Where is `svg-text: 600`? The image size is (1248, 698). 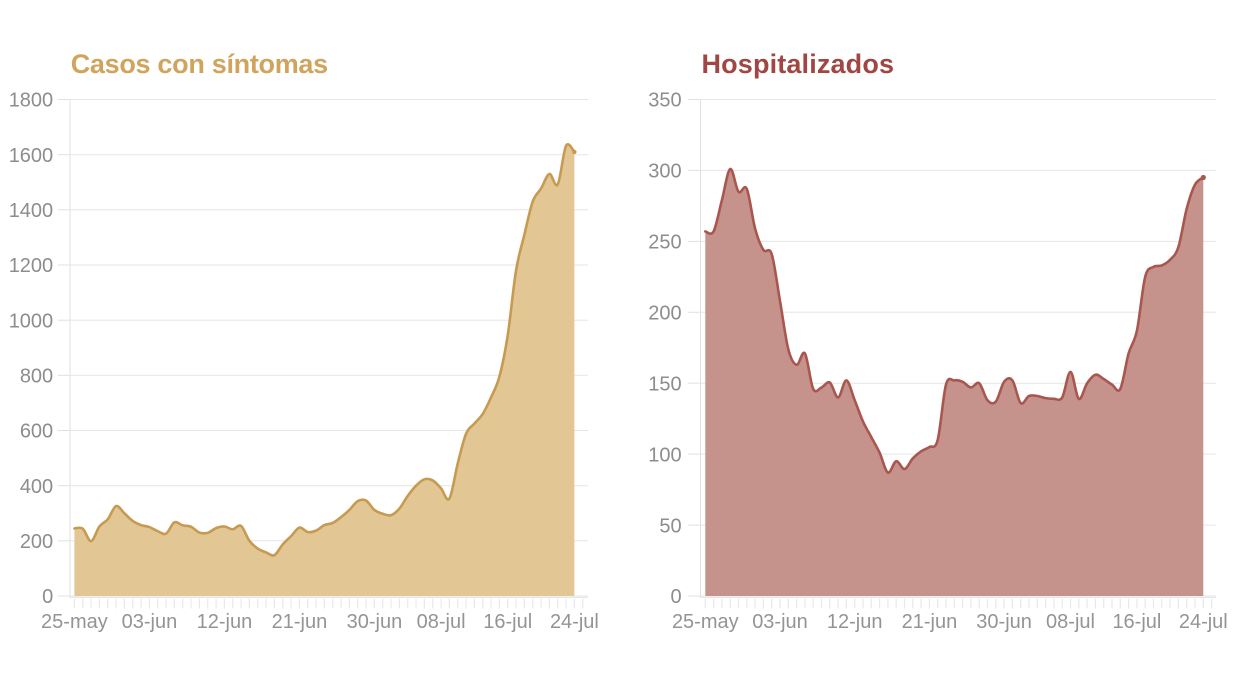 svg-text: 600 is located at coordinates (36, 432).